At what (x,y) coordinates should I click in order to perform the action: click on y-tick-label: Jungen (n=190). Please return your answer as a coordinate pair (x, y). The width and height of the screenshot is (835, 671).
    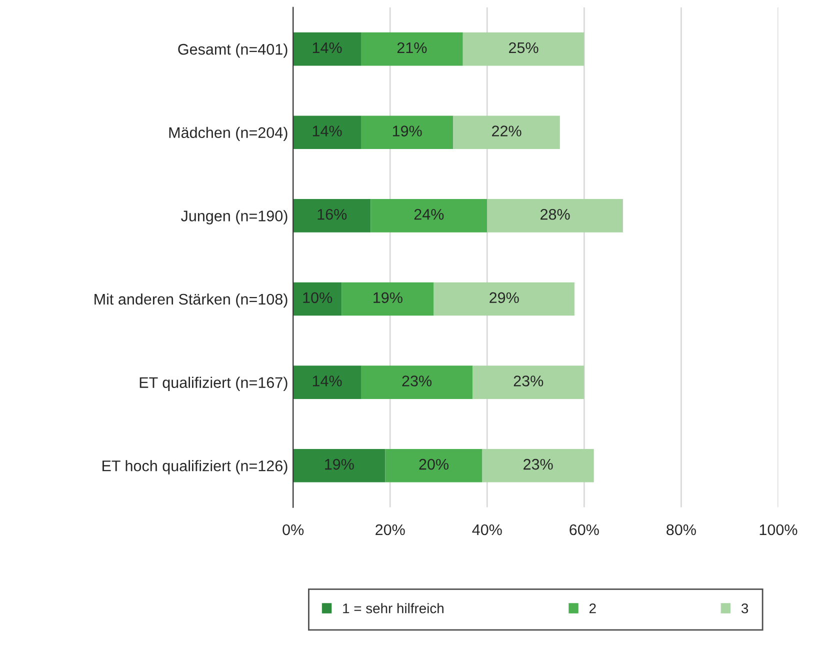
    Looking at the image, I should click on (234, 217).